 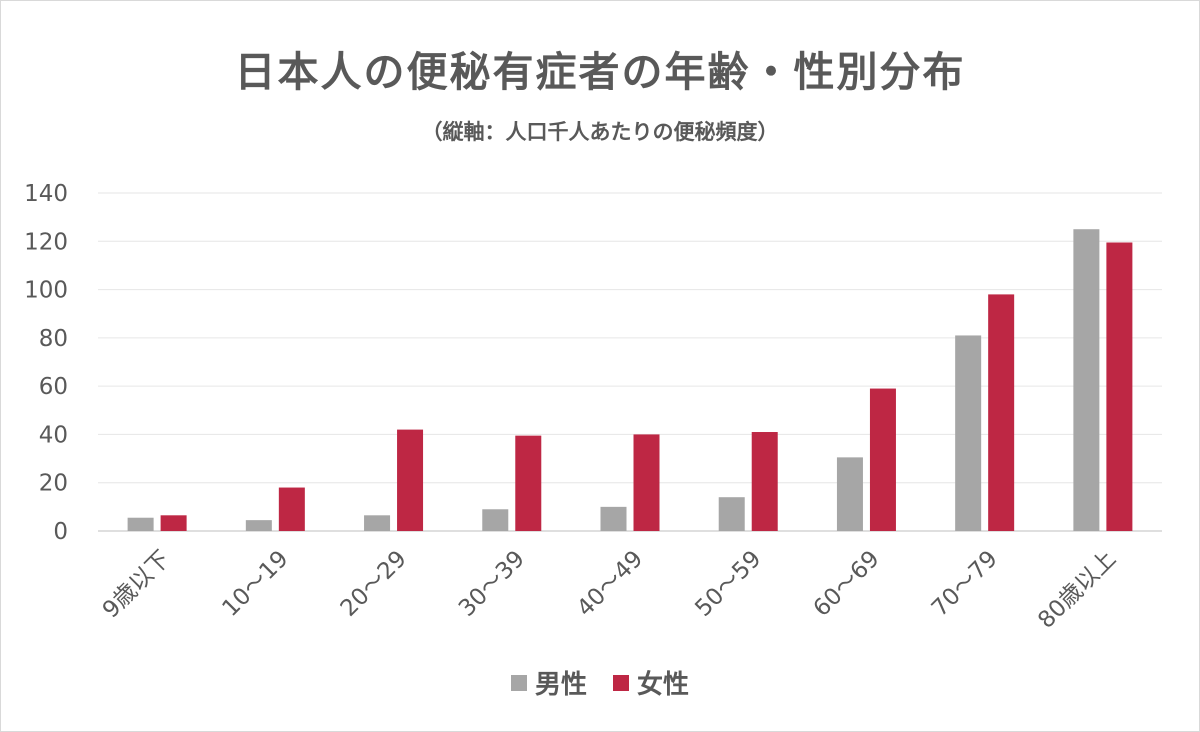 I want to click on x-tick-label: 9歳以下, so click(x=137, y=585).